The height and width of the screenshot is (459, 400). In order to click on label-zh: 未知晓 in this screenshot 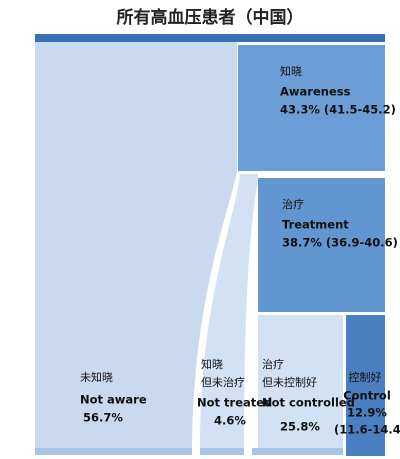, I will do `click(96, 377)`.